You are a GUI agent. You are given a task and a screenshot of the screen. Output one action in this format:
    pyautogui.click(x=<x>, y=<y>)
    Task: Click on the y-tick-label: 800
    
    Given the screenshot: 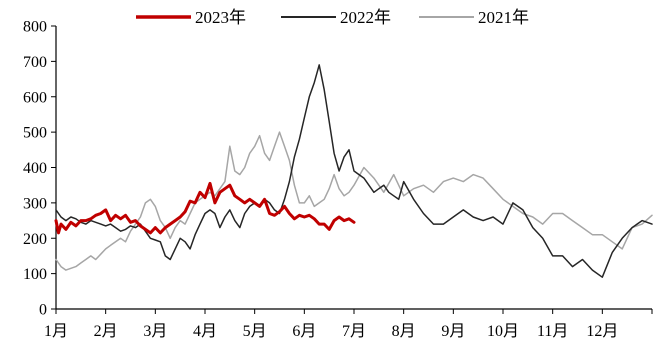 What is the action you would take?
    pyautogui.click(x=35, y=27)
    